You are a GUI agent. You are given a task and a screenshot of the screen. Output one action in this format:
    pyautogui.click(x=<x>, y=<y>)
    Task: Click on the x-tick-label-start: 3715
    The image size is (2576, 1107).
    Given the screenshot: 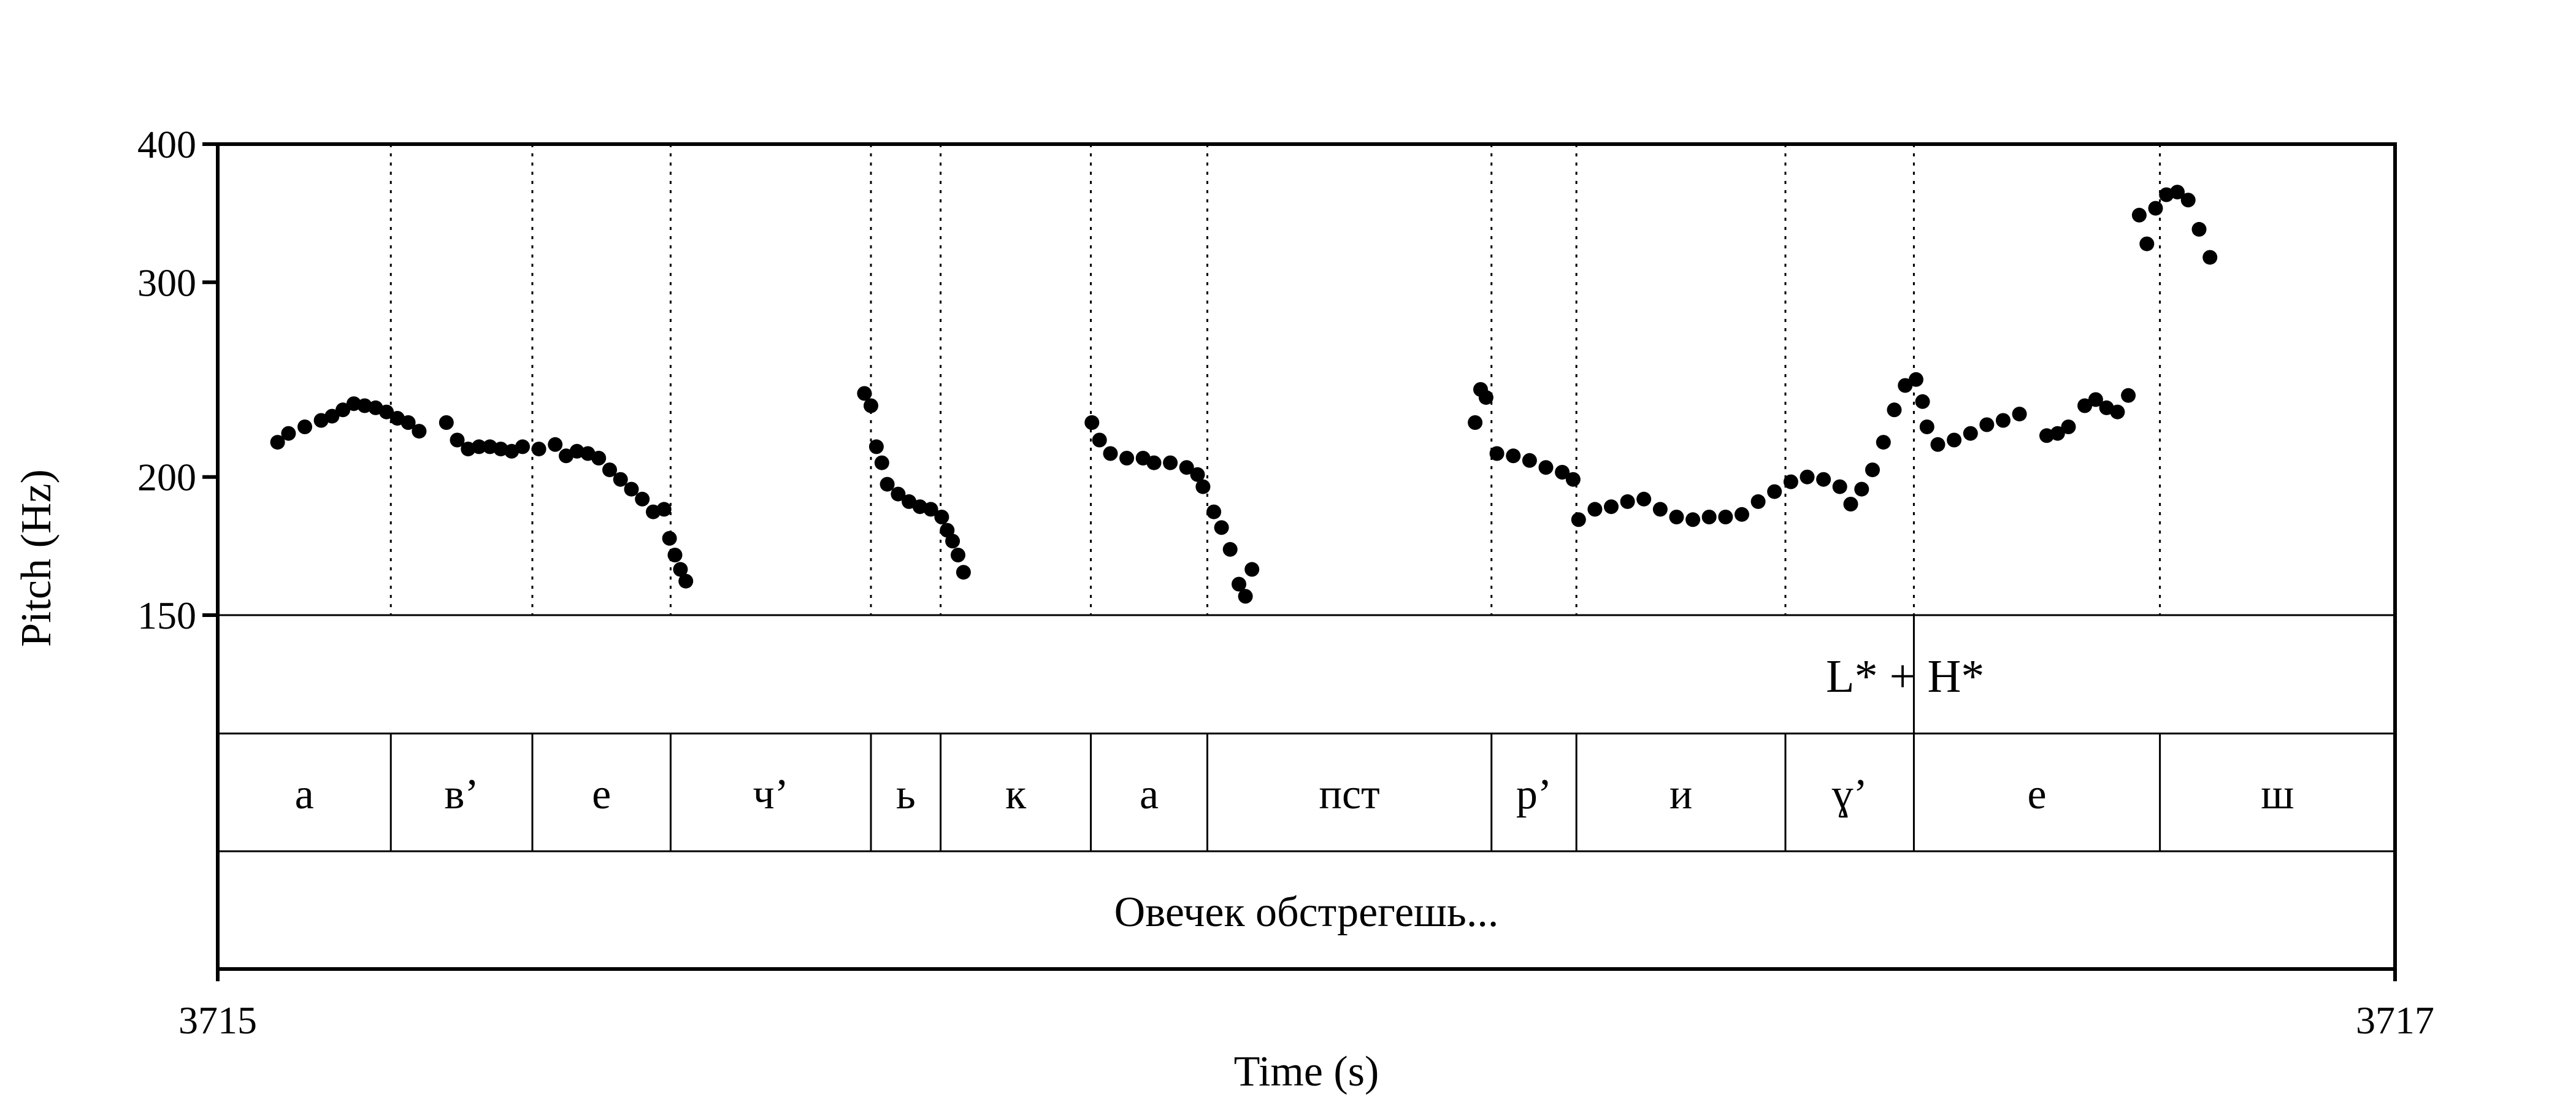 What is the action you would take?
    pyautogui.click(x=217, y=1020)
    